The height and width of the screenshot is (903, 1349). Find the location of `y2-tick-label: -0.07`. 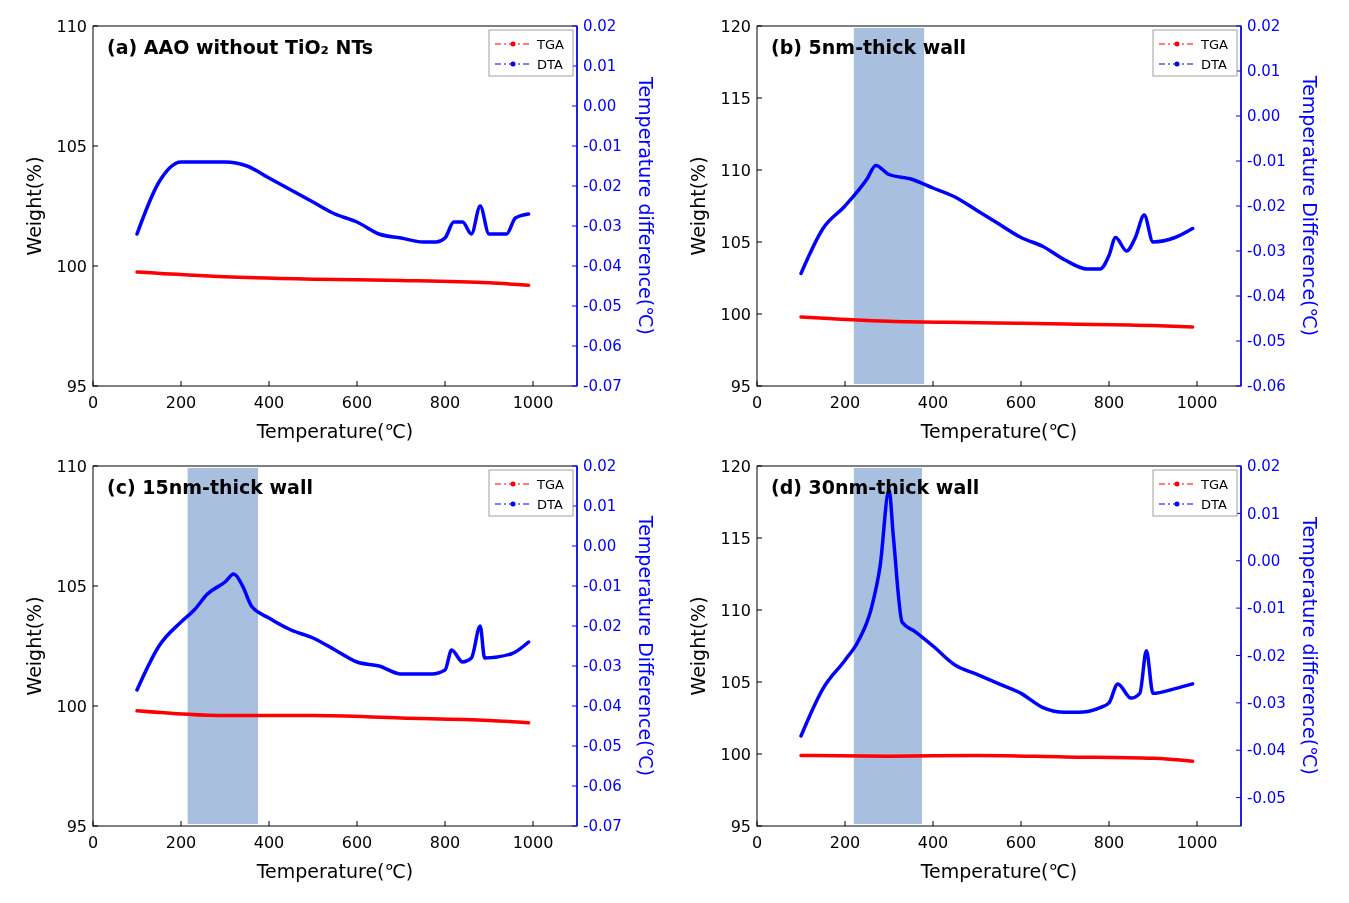

y2-tick-label: -0.07 is located at coordinates (602, 826).